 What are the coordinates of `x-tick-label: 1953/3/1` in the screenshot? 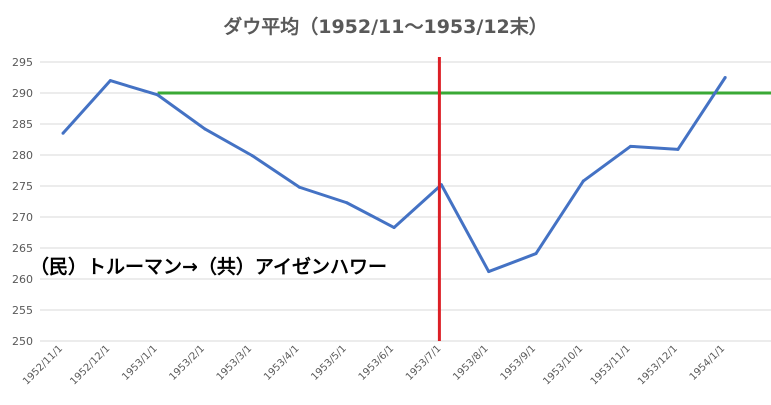 It's located at (235, 363).